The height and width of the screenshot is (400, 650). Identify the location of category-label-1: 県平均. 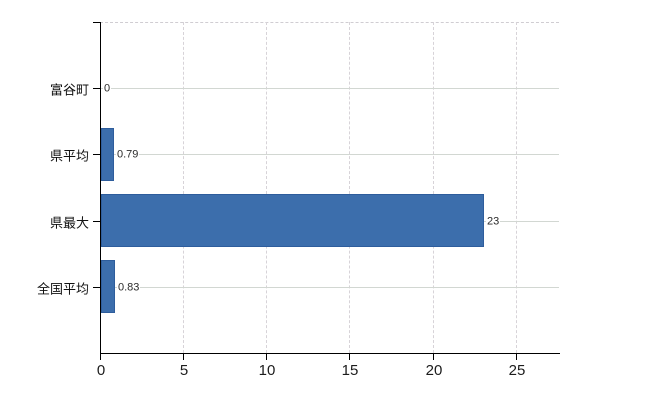
(69, 156).